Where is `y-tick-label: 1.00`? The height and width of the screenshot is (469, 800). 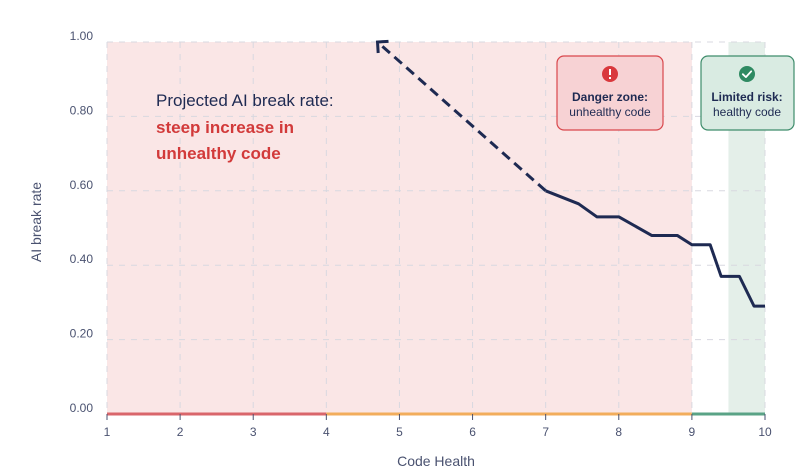
y-tick-label: 1.00 is located at coordinates (82, 36).